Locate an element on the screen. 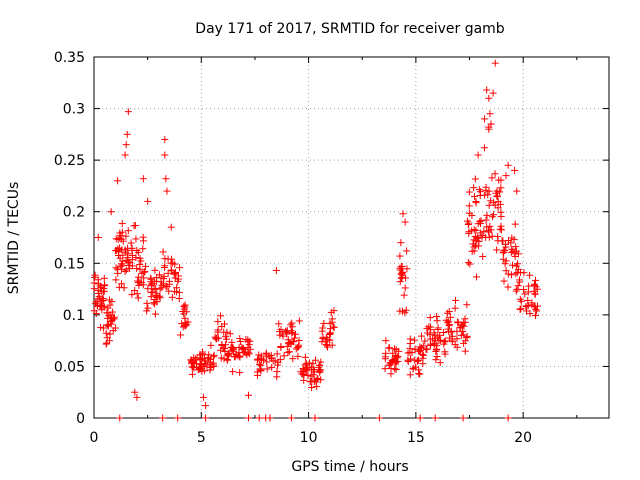 The height and width of the screenshot is (480, 640). y-axis-tick-labels: 0 0.05 0.1 0.15 0.2 0.25 0.3 0.35 is located at coordinates (69, 238).